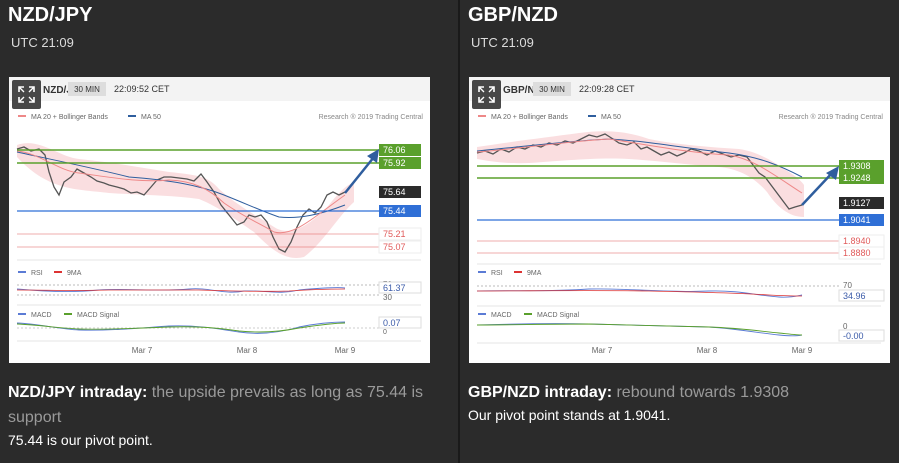  Describe the element at coordinates (857, 220) in the screenshot. I see `level-value-4: 1.9041` at that location.